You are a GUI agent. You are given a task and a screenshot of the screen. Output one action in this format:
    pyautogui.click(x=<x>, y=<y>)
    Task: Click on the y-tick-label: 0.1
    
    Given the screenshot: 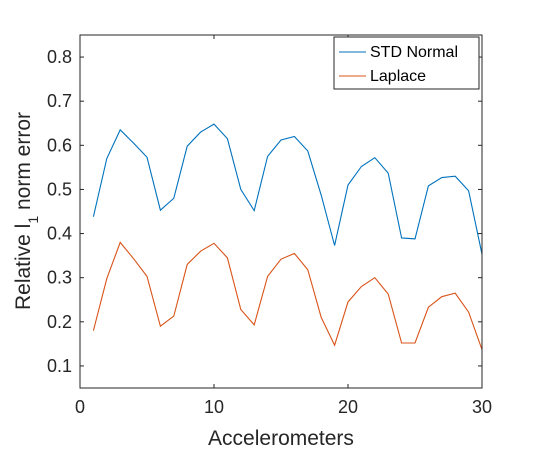 What is the action you would take?
    pyautogui.click(x=59, y=366)
    